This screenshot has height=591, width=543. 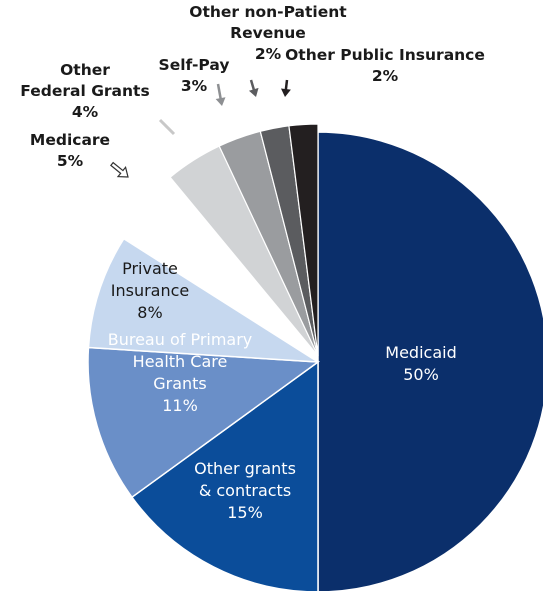 I want to click on slice-label-line: 8%, so click(x=149, y=312).